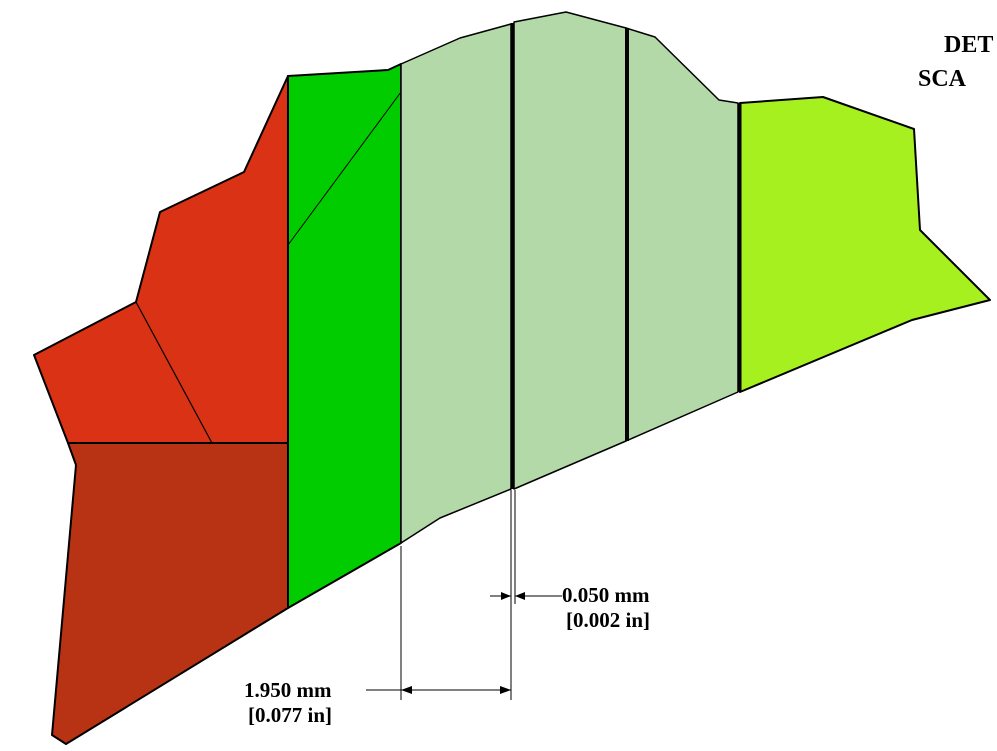 The height and width of the screenshot is (751, 997). I want to click on dimension-wide-value: 1.950 mm, so click(288, 690).